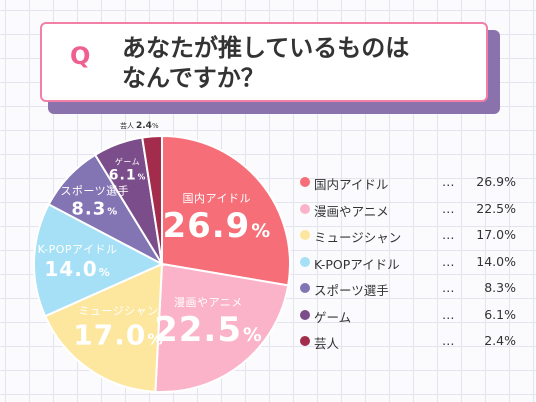 The image size is (536, 402). I want to click on pie-slice-label: 国内アイドル 26.9%, so click(216, 218).